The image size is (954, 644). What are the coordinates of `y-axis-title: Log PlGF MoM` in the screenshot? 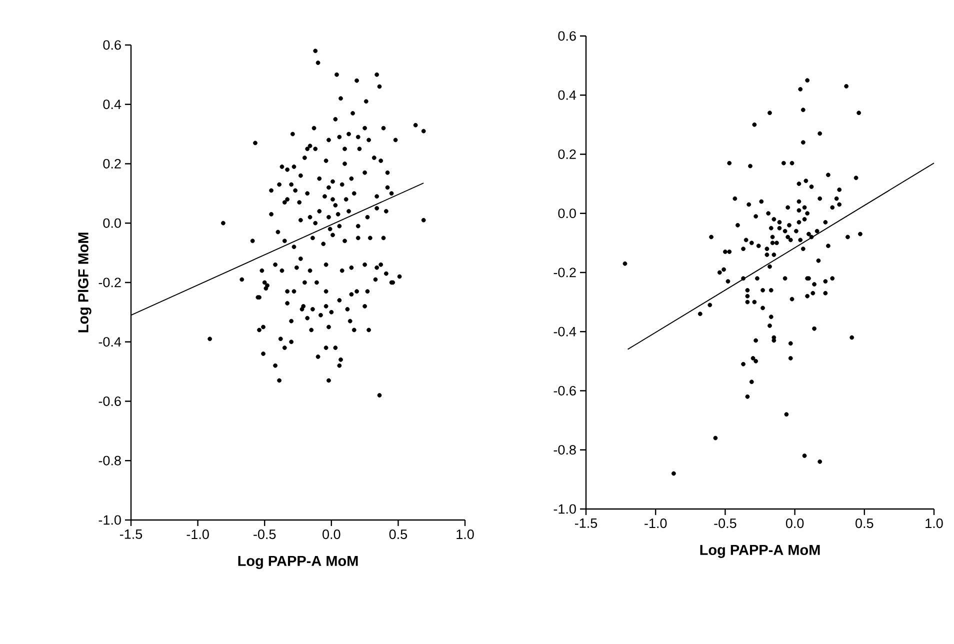 It's located at (85, 282).